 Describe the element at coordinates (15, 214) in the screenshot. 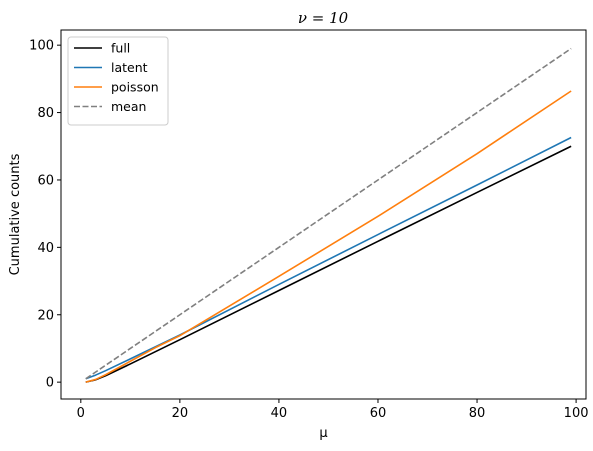

I see `y-axis-label: Cumulative counts` at that location.